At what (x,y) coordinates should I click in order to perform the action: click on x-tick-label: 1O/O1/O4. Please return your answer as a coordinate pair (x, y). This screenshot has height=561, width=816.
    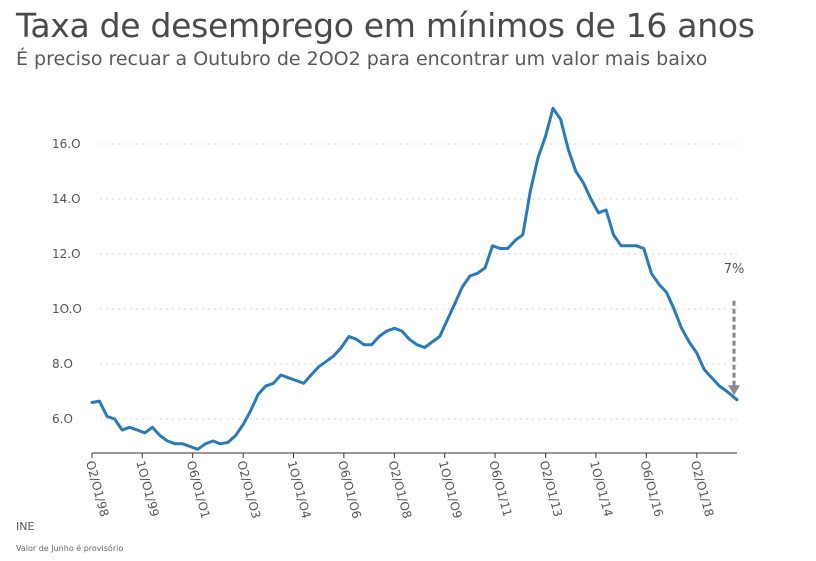
    Looking at the image, I should click on (299, 489).